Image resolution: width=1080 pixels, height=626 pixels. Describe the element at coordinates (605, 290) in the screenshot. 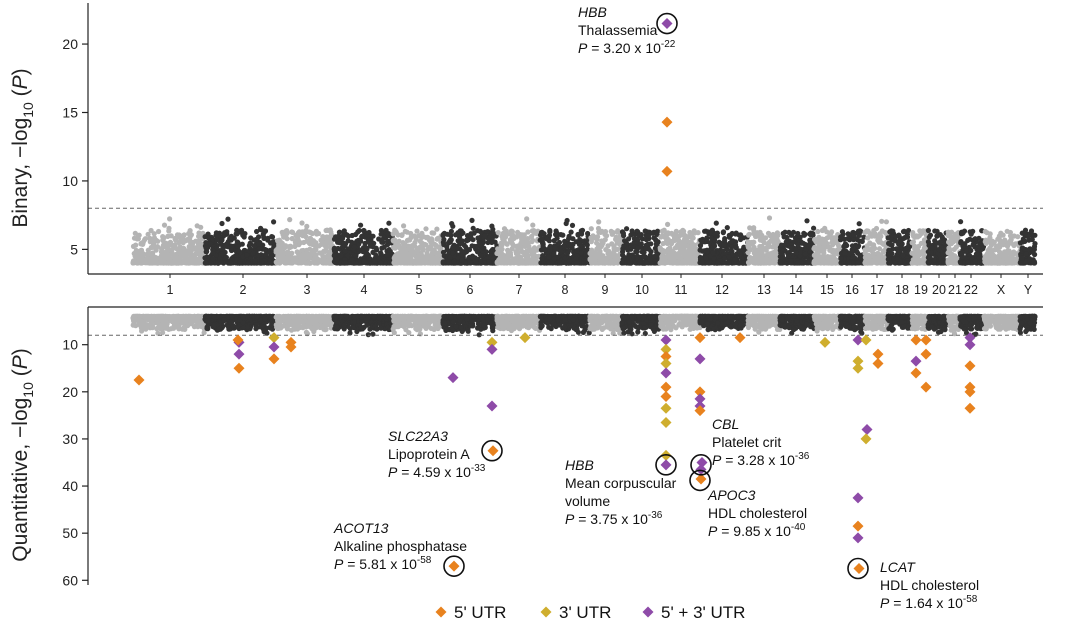

I see `chromosome-label: 9` at that location.